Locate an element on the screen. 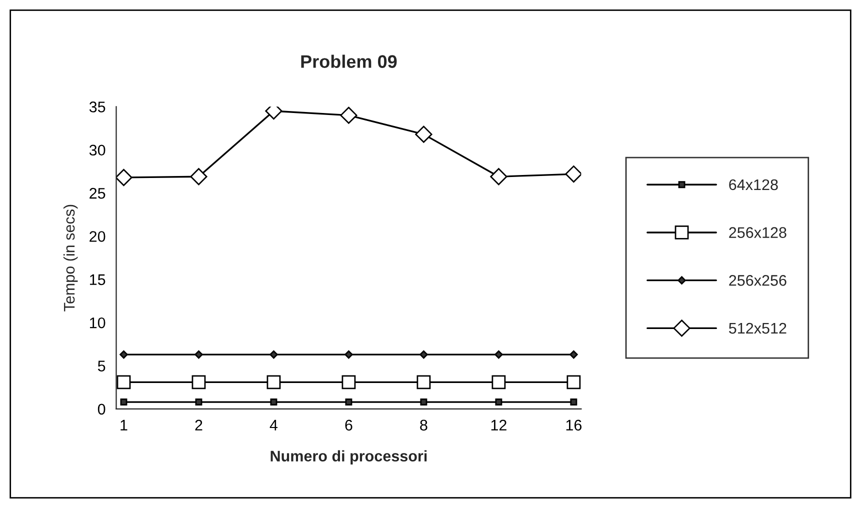 This screenshot has width=861, height=508. legend-label: 256x256 is located at coordinates (757, 280).